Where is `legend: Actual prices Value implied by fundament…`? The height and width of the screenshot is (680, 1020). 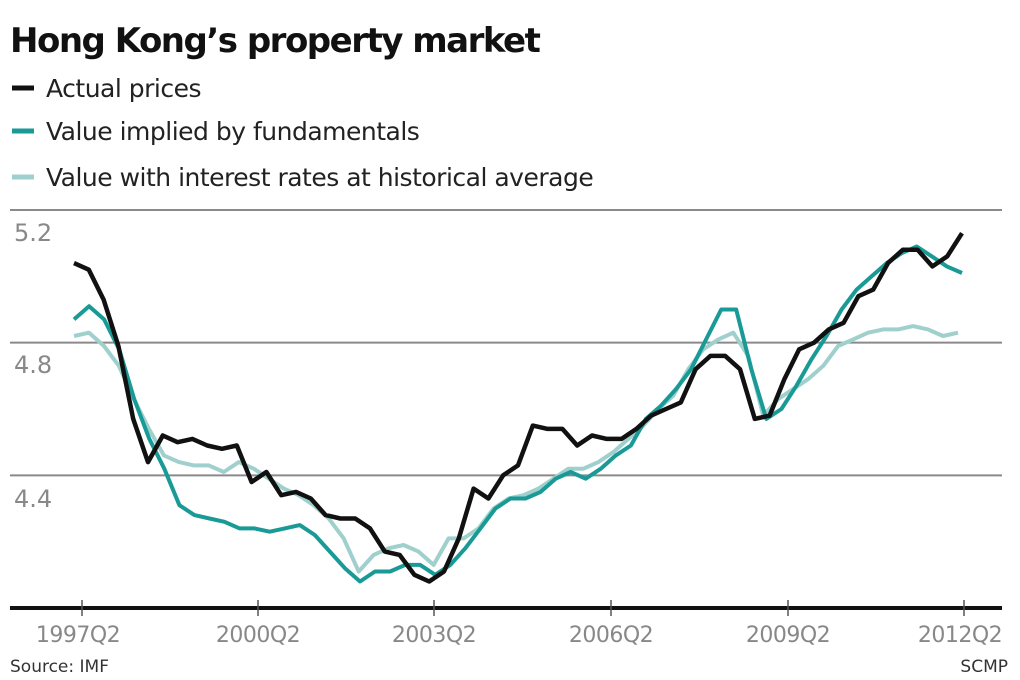 legend: Actual prices Value implied by fundament… is located at coordinates (303, 133).